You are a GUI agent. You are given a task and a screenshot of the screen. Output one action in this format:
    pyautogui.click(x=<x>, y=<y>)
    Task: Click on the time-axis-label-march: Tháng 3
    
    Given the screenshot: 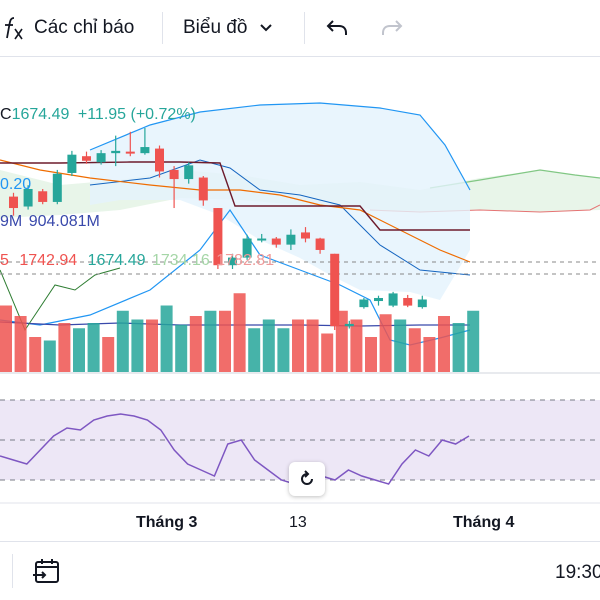 What is the action you would take?
    pyautogui.click(x=167, y=522)
    